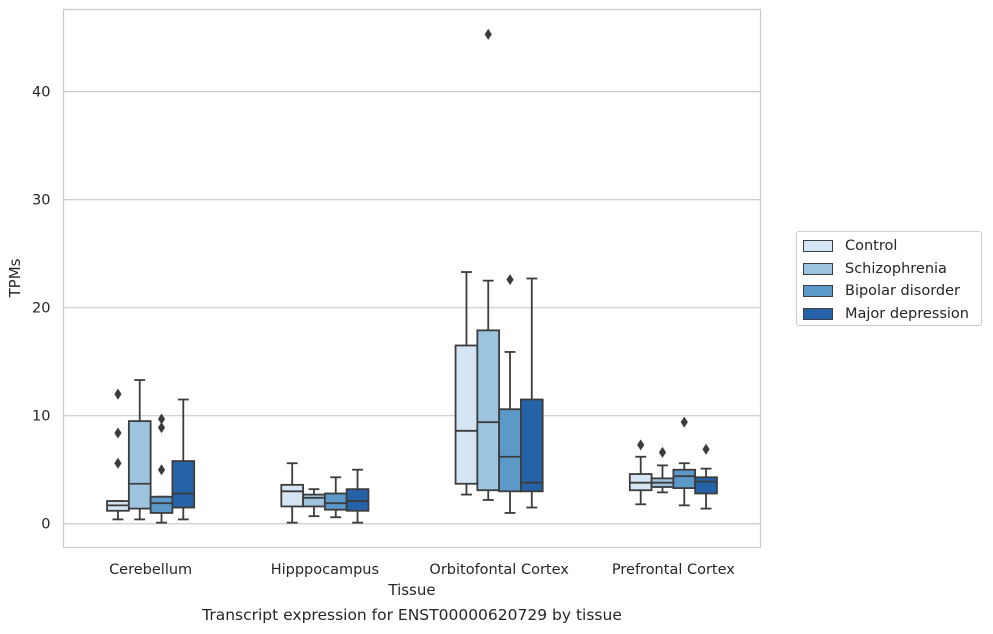 The image size is (993, 634). I want to click on y-tick-label: 40, so click(41, 93).